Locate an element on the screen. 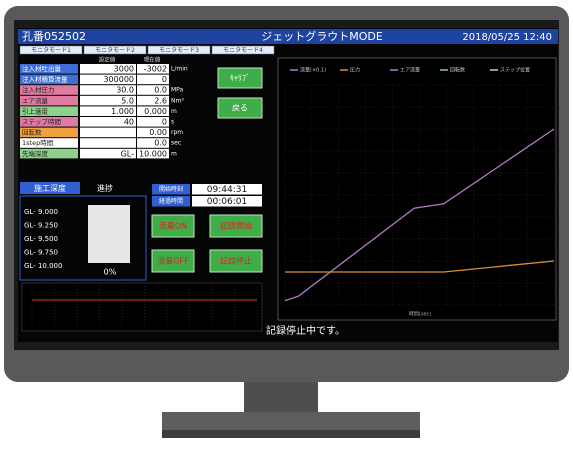  button-label: 流量ON is located at coordinates (173, 226).